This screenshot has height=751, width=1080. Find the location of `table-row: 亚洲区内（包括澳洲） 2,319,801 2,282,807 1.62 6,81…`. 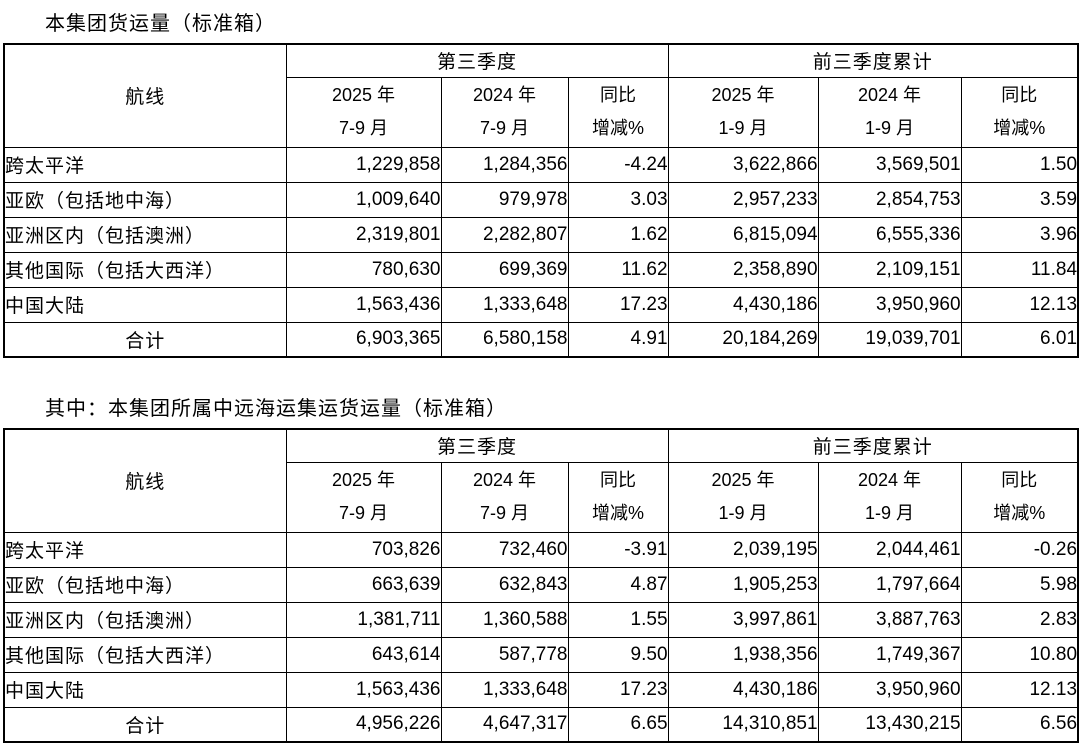

table-row: 亚洲区内（包括澳洲） 2,319,801 2,282,807 1.62 6,81… is located at coordinates (541, 234).